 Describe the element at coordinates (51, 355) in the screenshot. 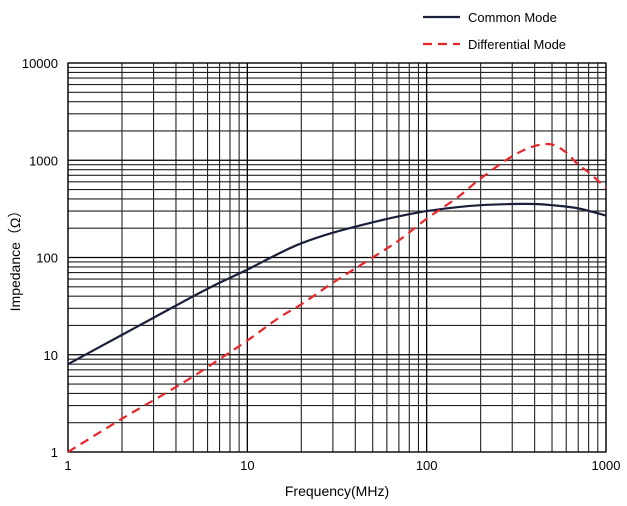

I see `y-tick-label: 10` at that location.